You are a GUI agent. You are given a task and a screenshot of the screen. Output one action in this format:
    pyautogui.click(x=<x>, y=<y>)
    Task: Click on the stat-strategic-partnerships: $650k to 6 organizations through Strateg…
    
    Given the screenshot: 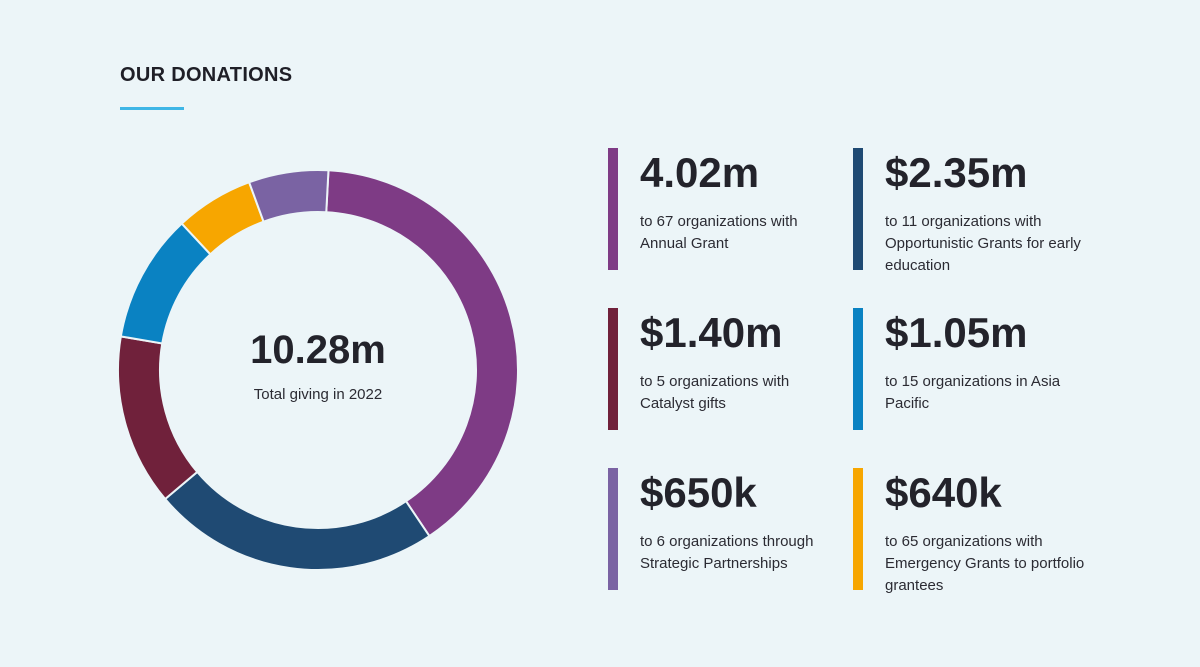 What is the action you would take?
    pyautogui.click(x=718, y=529)
    